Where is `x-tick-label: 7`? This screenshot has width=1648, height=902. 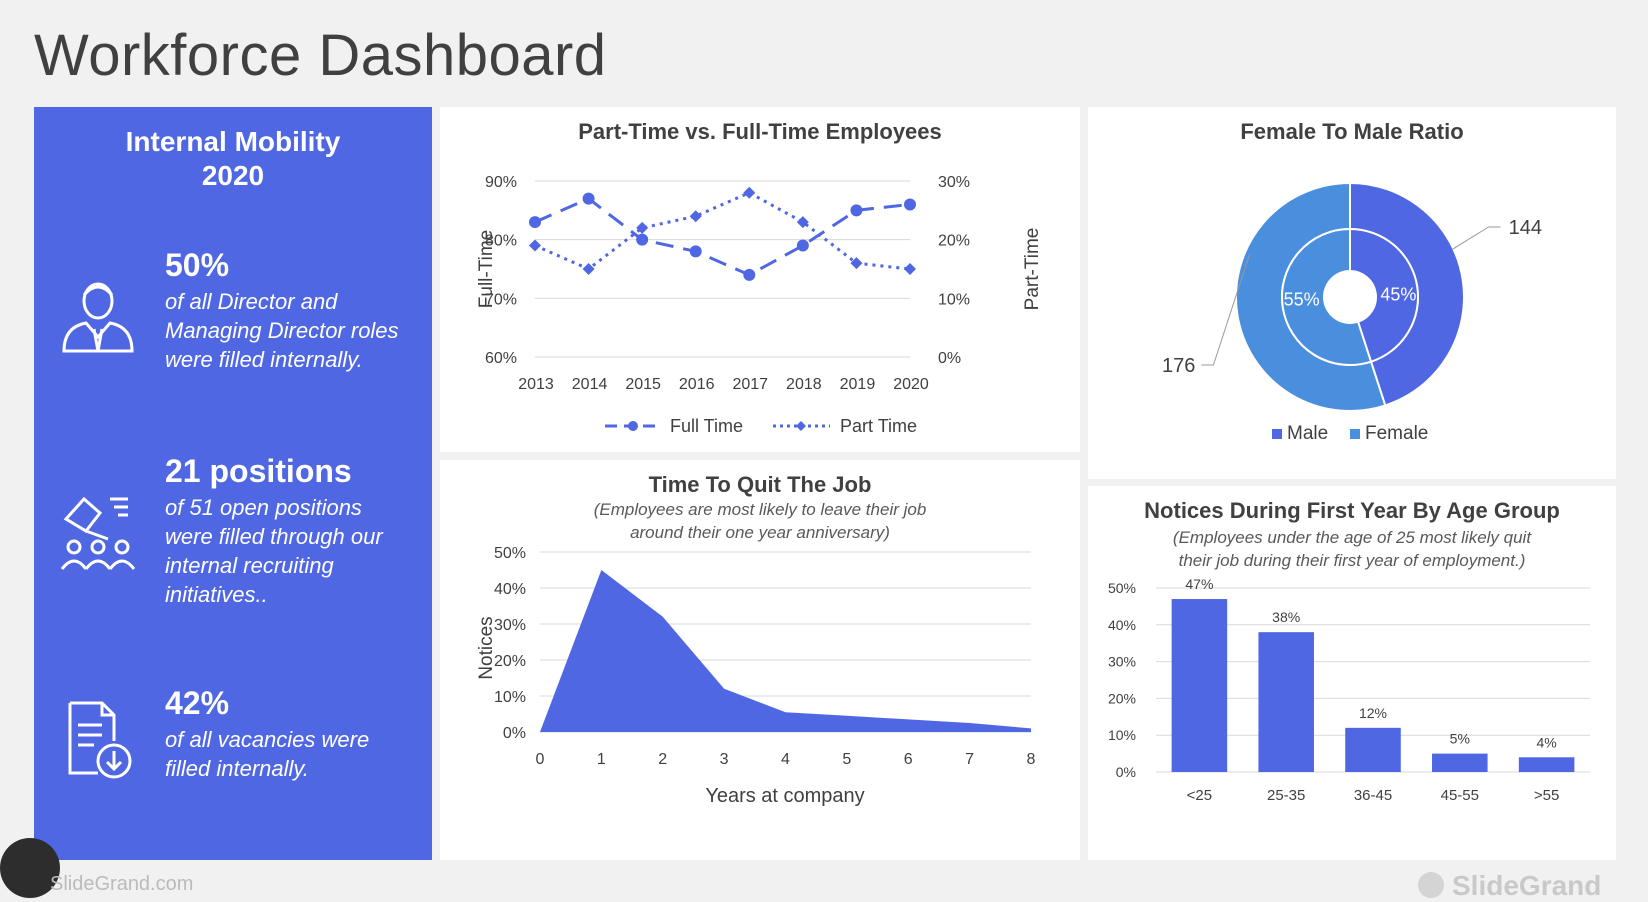
x-tick-label: 7 is located at coordinates (969, 759).